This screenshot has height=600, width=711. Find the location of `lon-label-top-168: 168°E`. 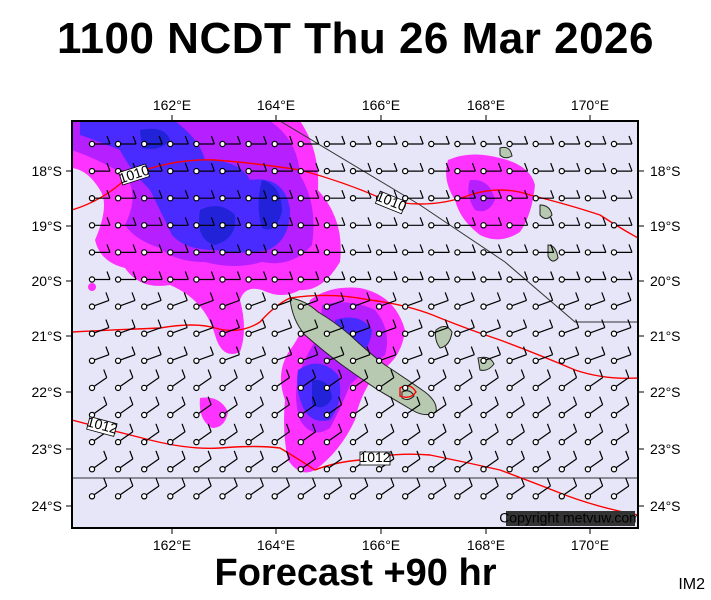

lon-label-top-168: 168°E is located at coordinates (486, 105).